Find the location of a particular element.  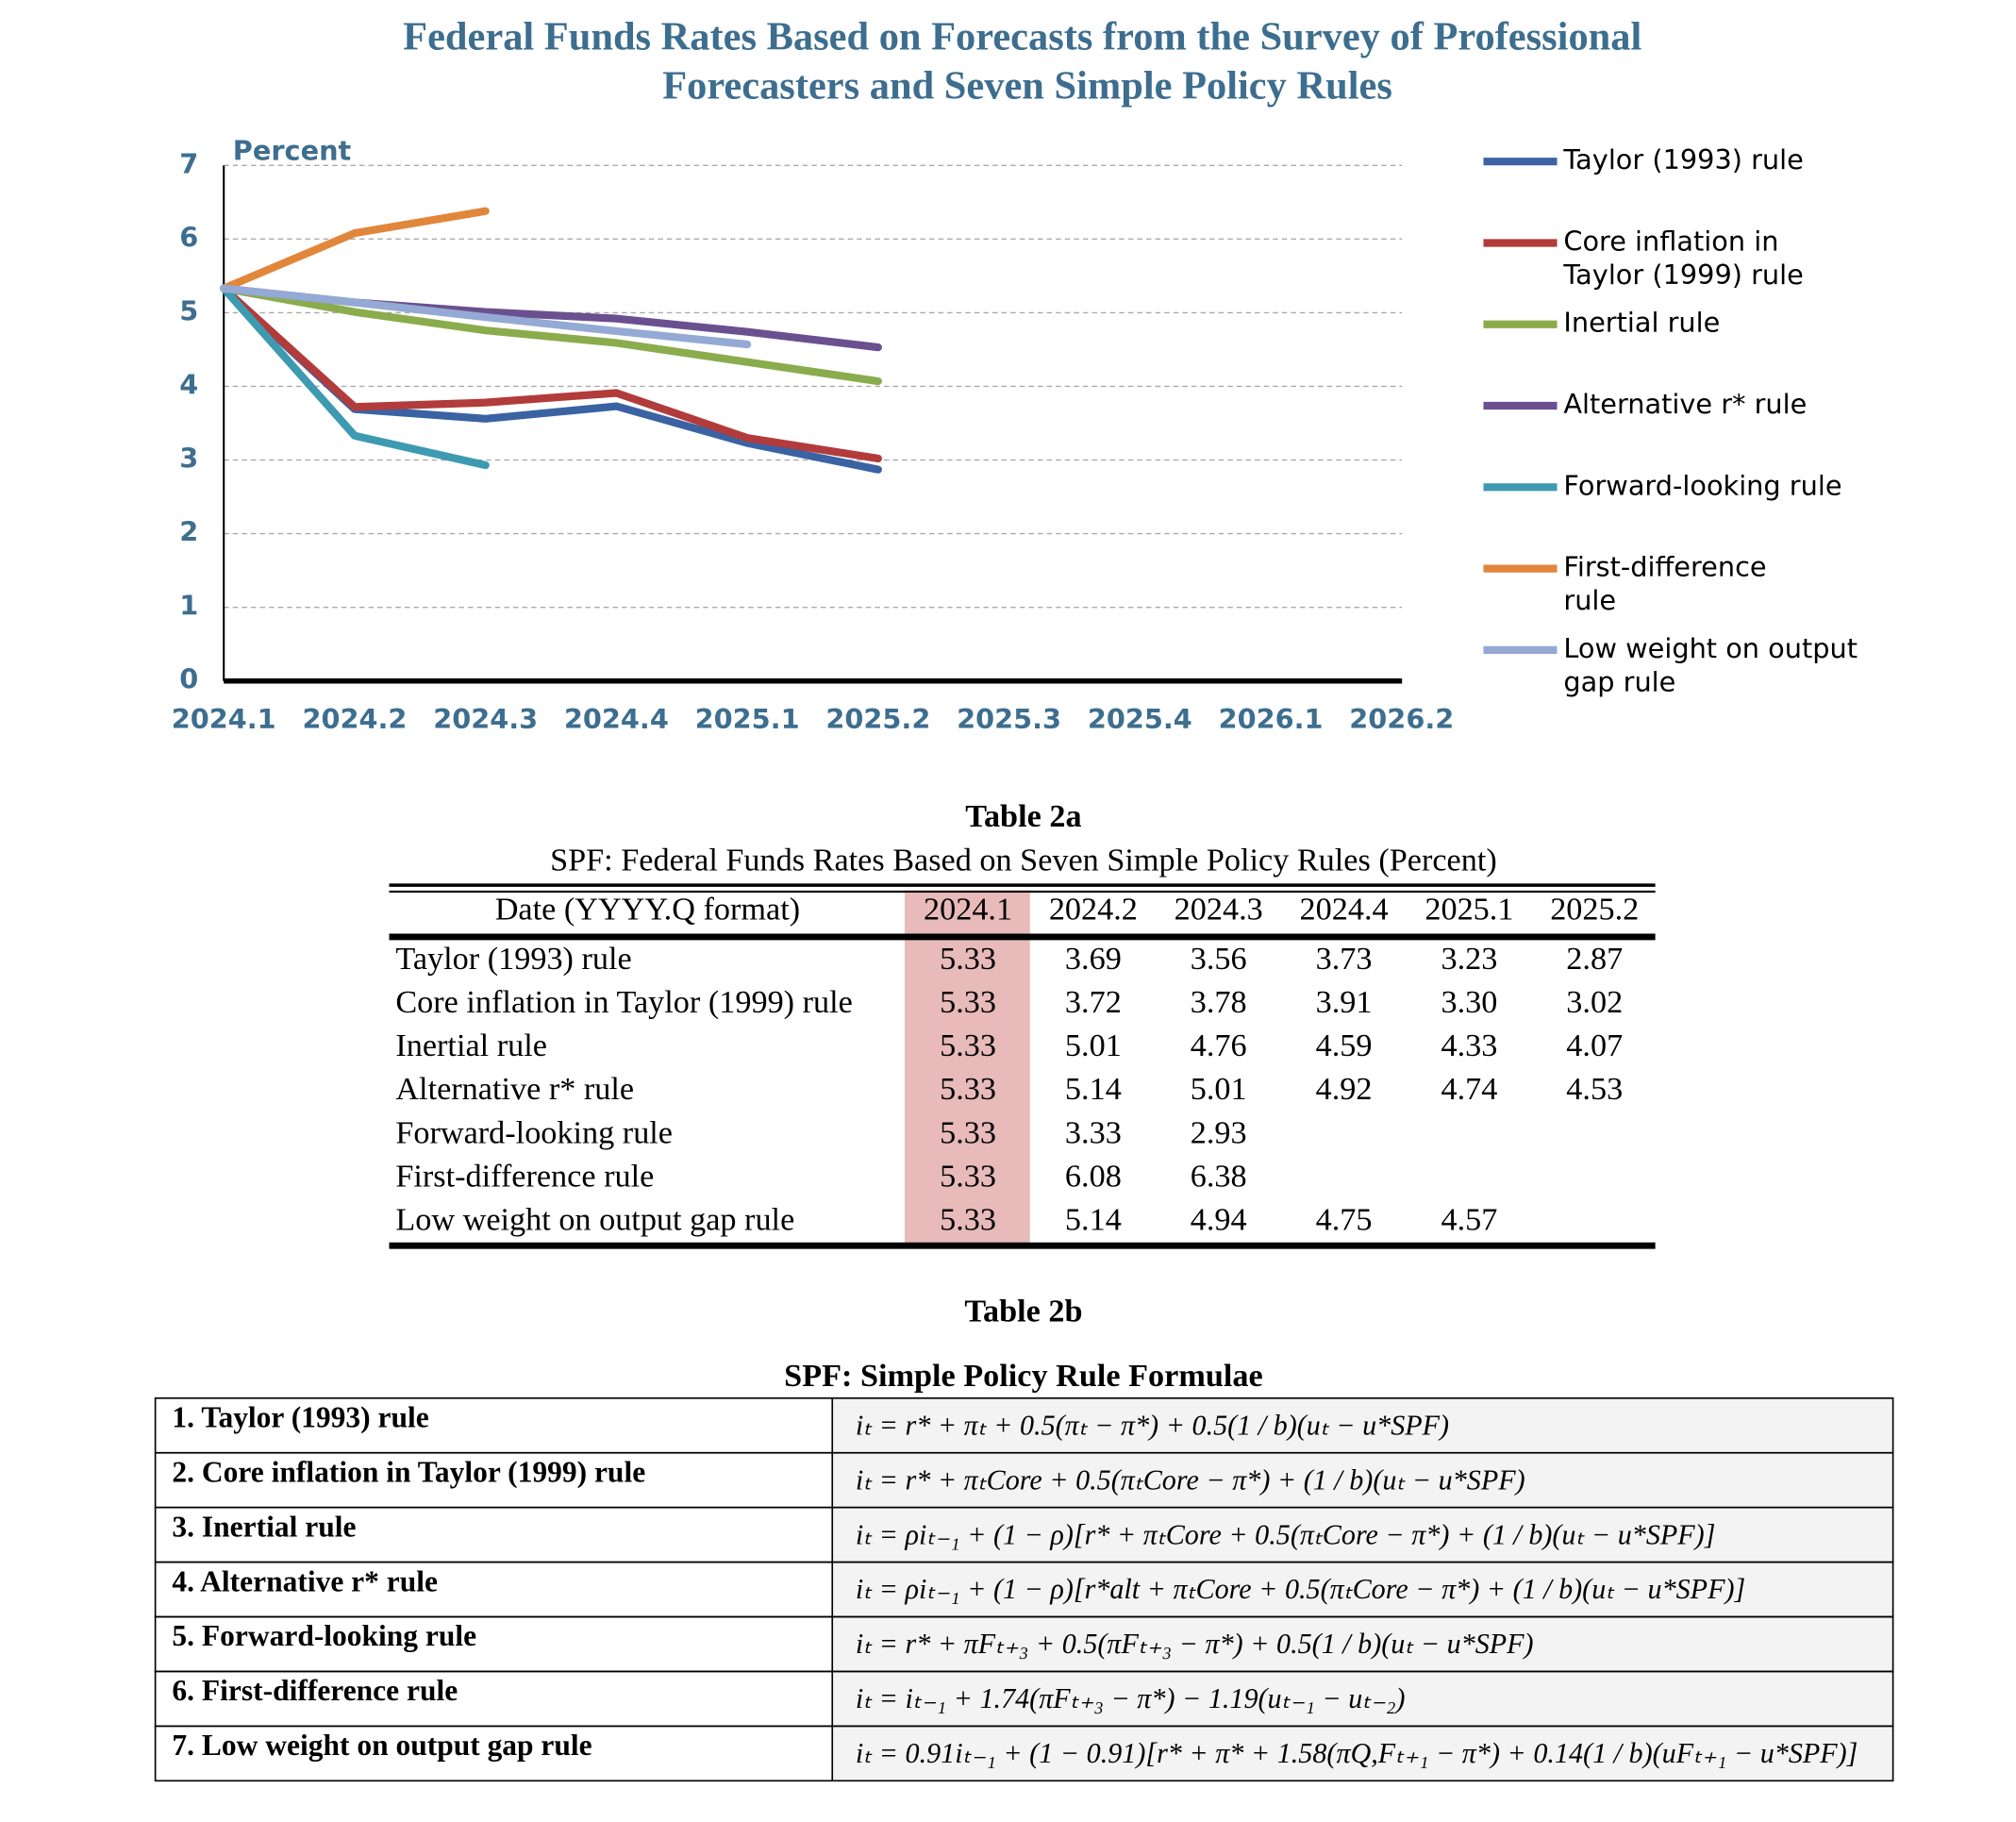

cell: 3.73 is located at coordinates (1344, 959).